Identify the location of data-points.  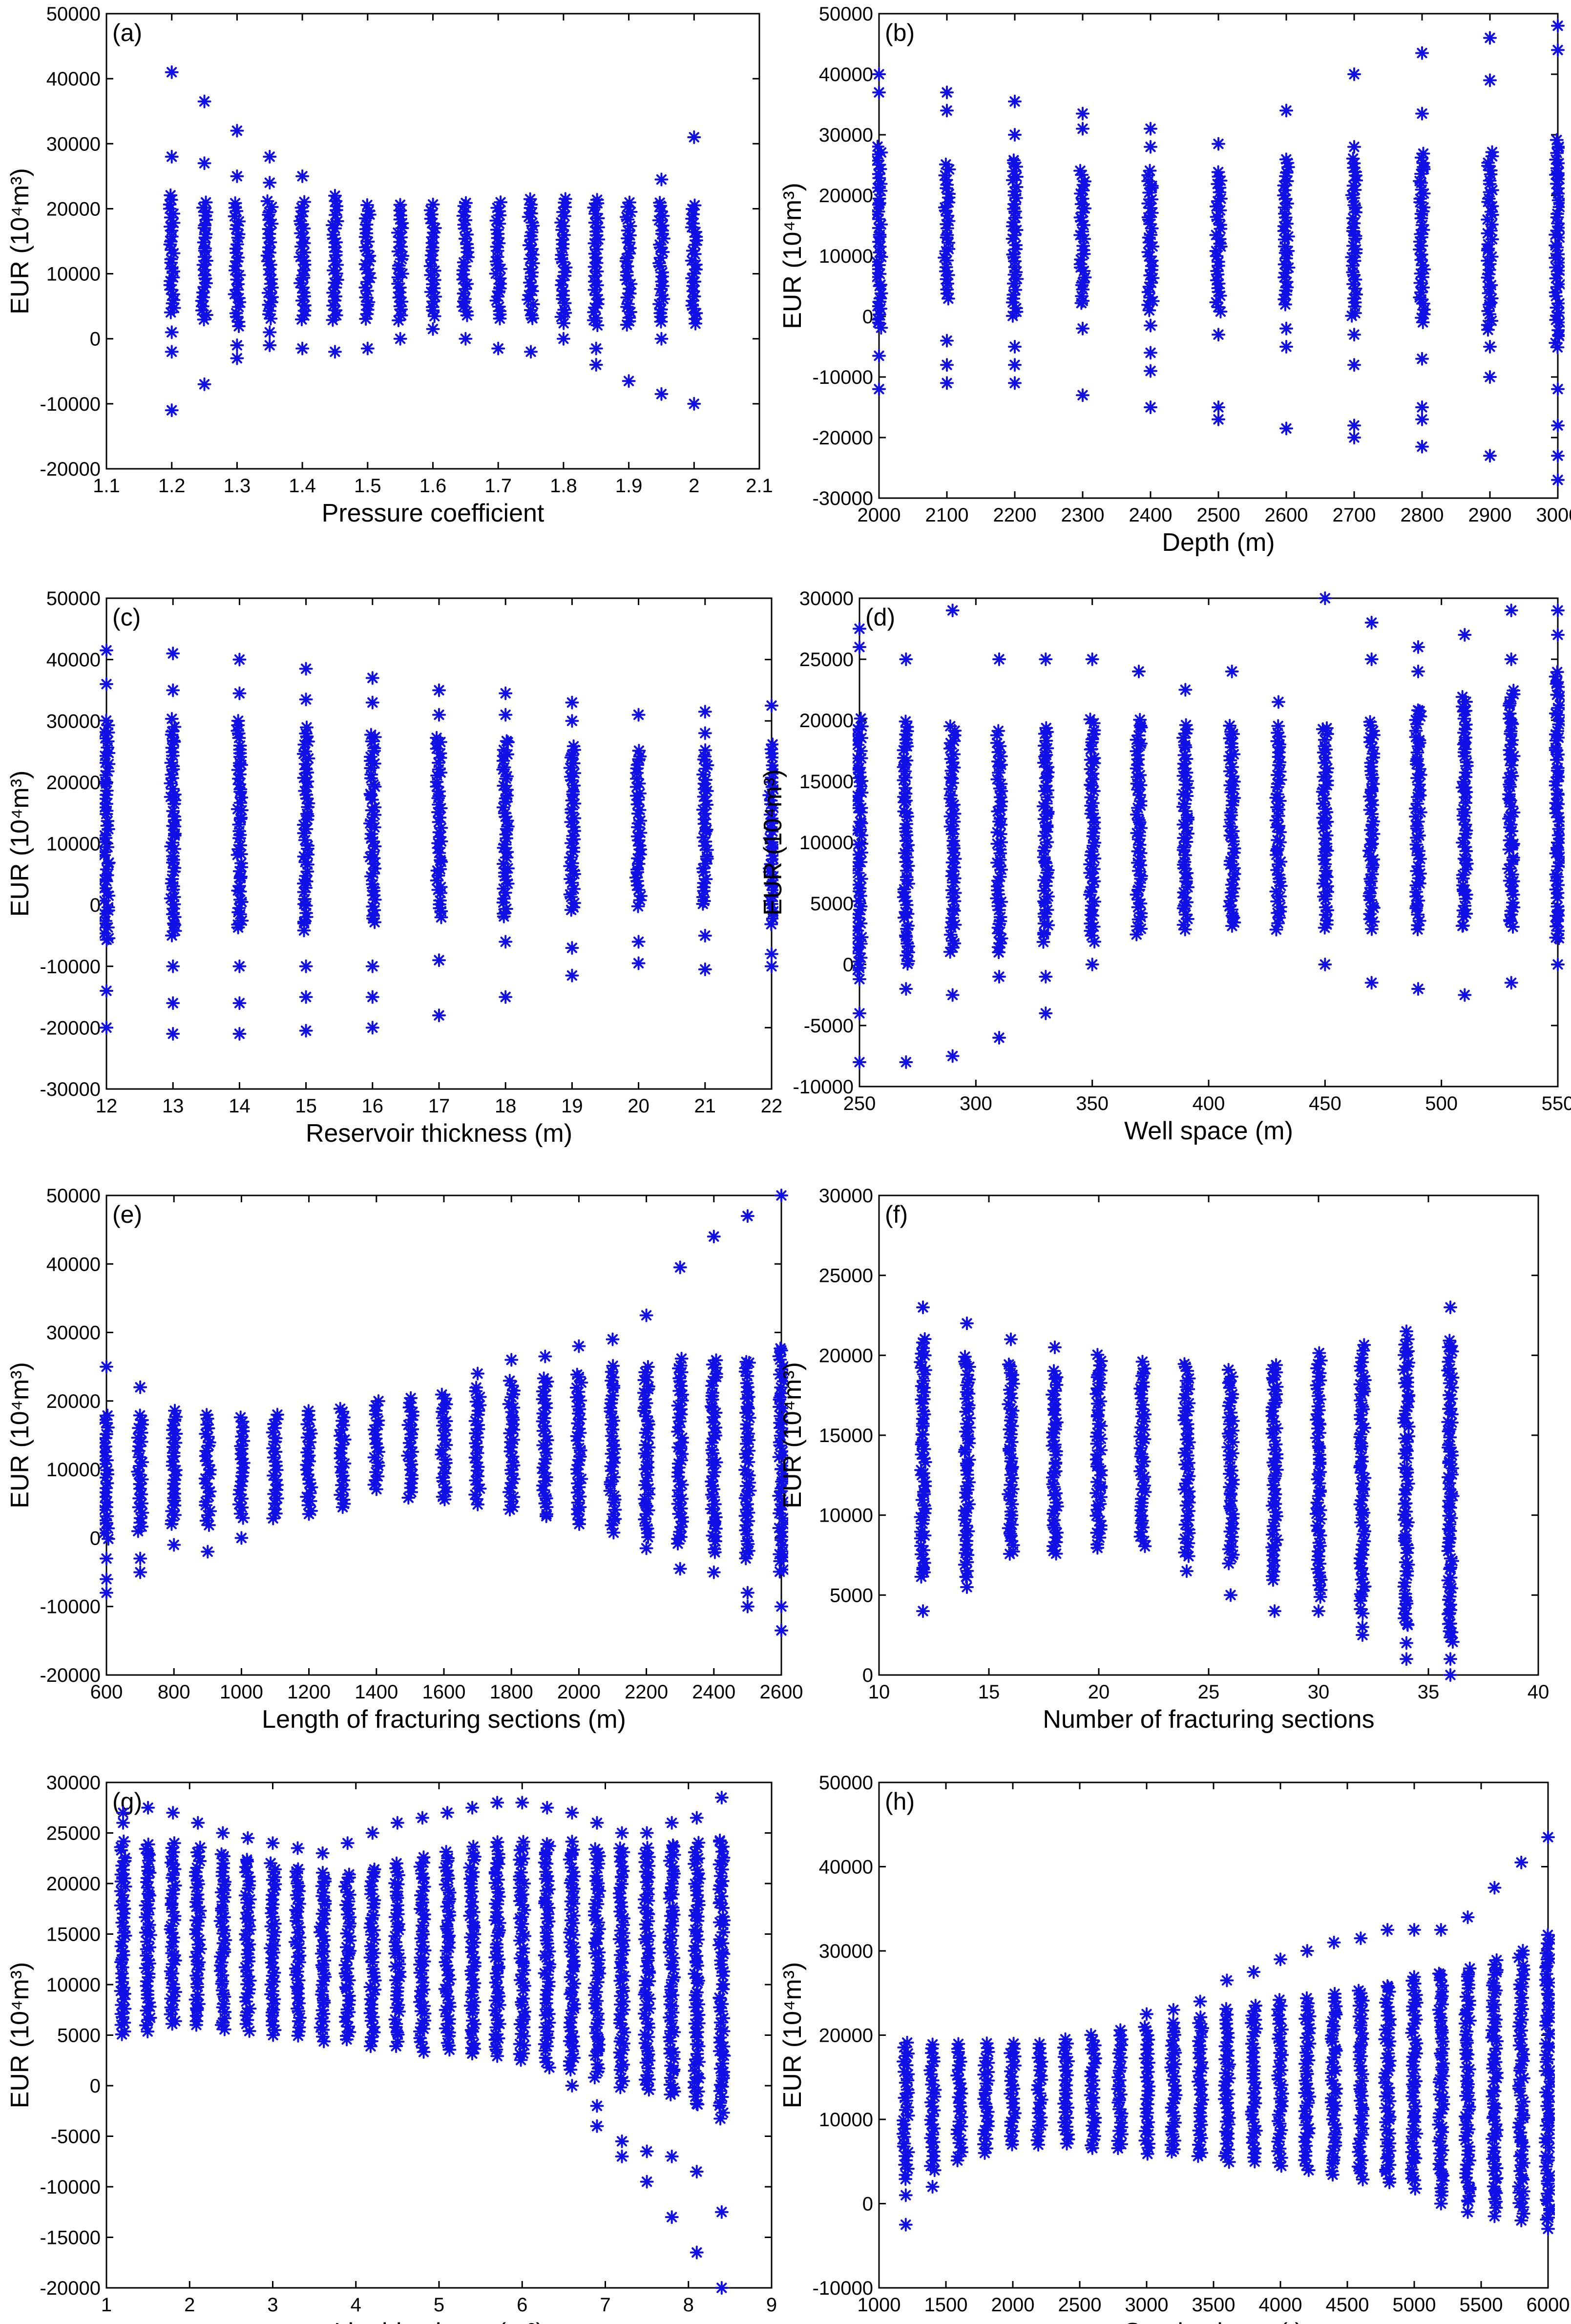
(444, 1413).